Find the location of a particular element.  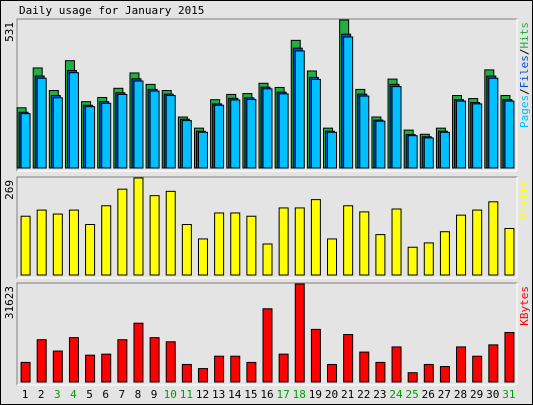

legend: Visits is located at coordinates (524, 200).